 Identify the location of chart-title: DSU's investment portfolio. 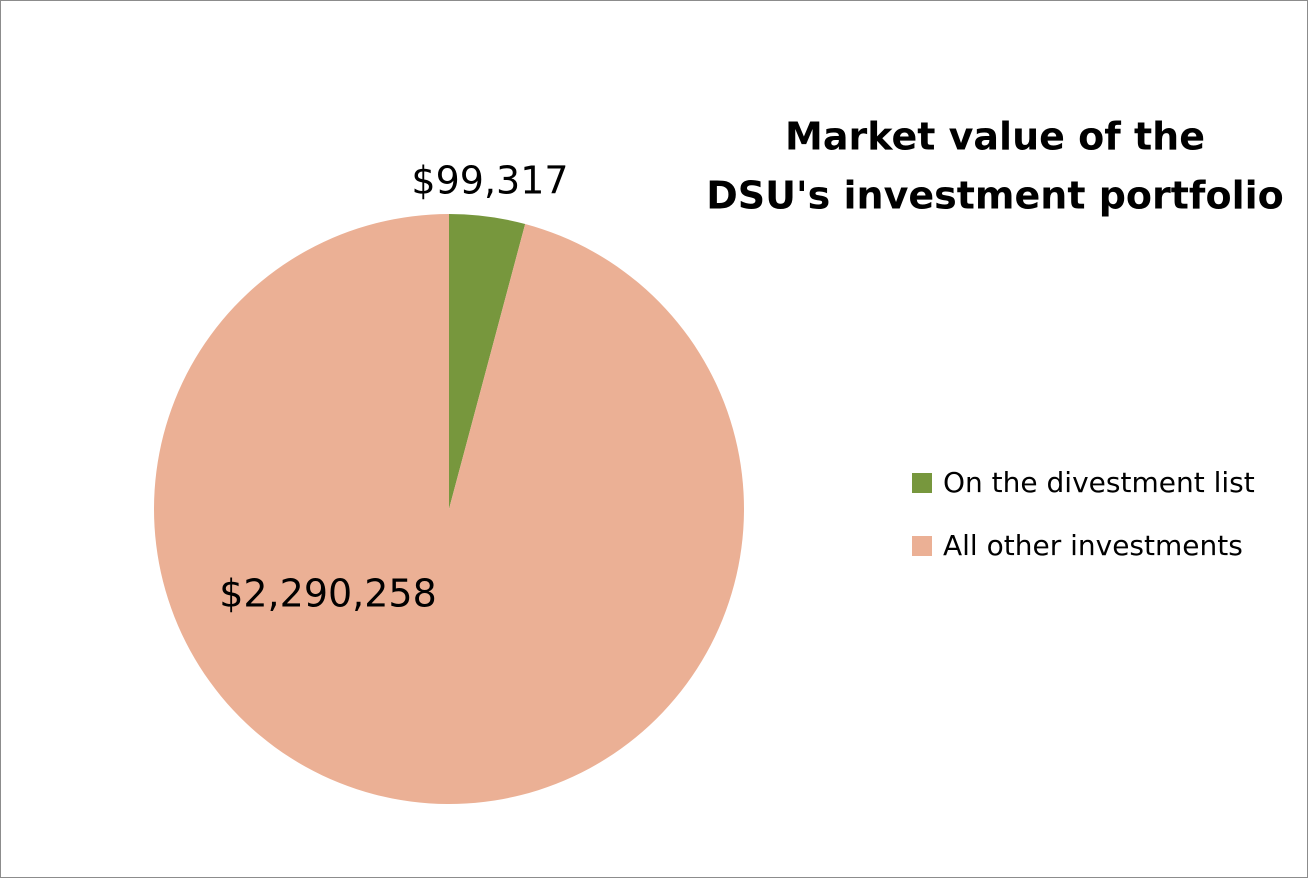
(994, 196).